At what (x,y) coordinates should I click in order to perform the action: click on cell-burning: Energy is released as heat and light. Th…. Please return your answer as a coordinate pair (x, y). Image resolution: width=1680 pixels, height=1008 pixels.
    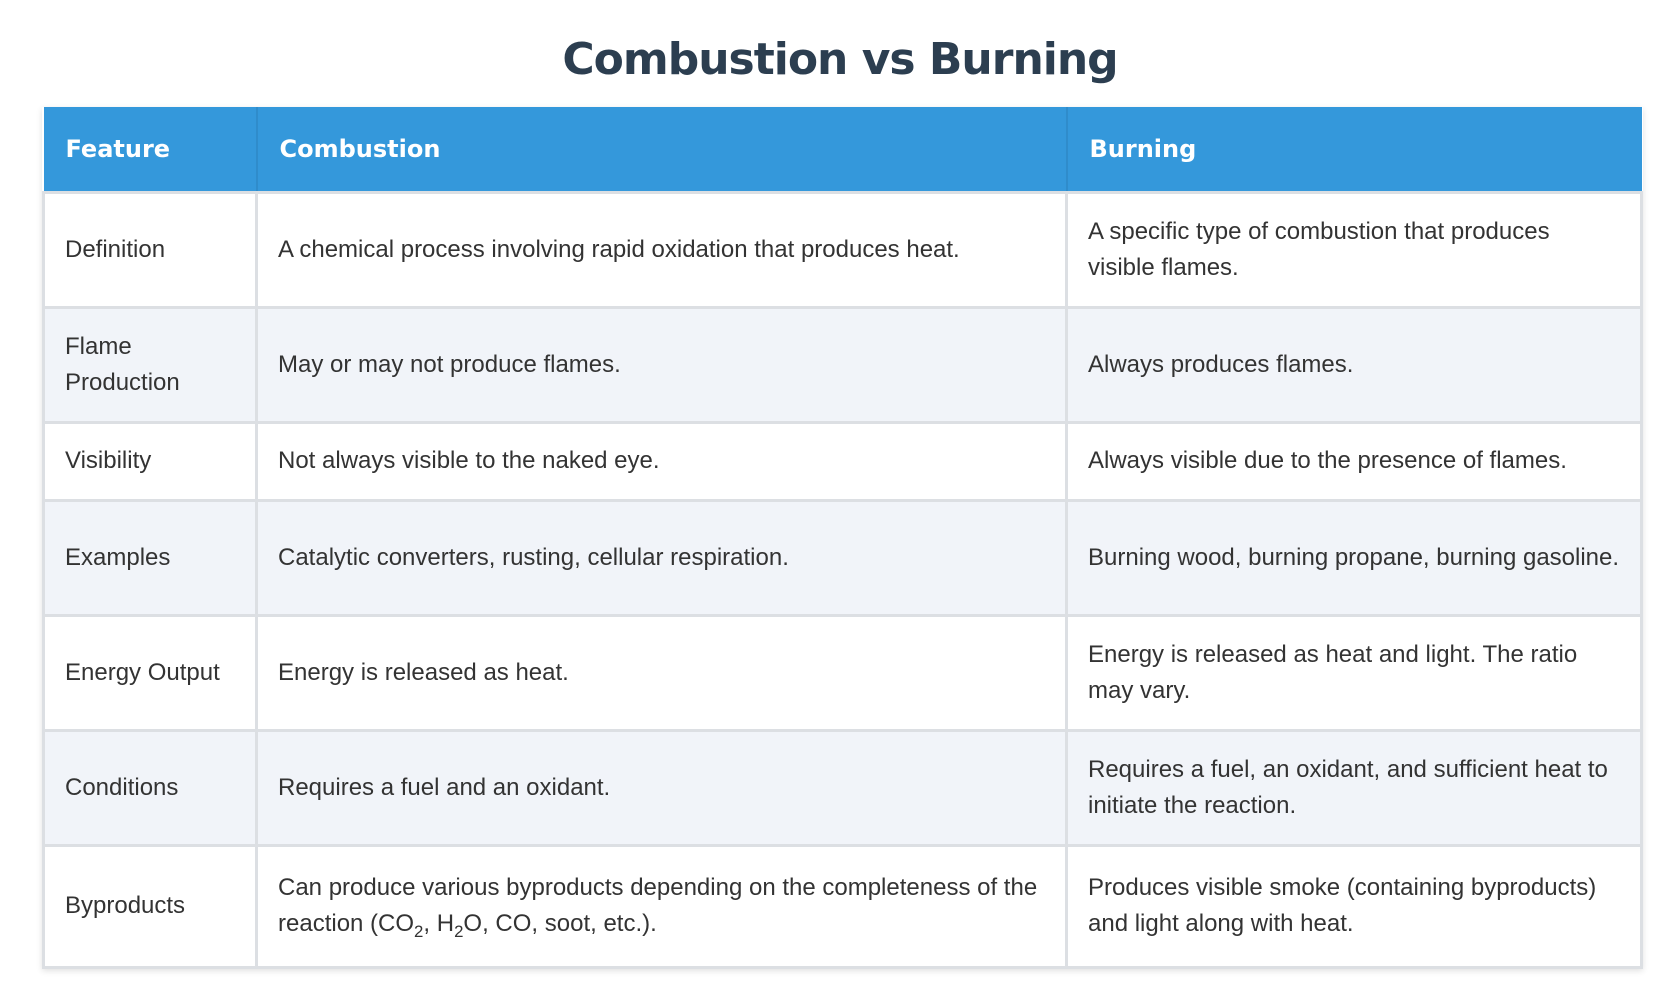
    Looking at the image, I should click on (1354, 672).